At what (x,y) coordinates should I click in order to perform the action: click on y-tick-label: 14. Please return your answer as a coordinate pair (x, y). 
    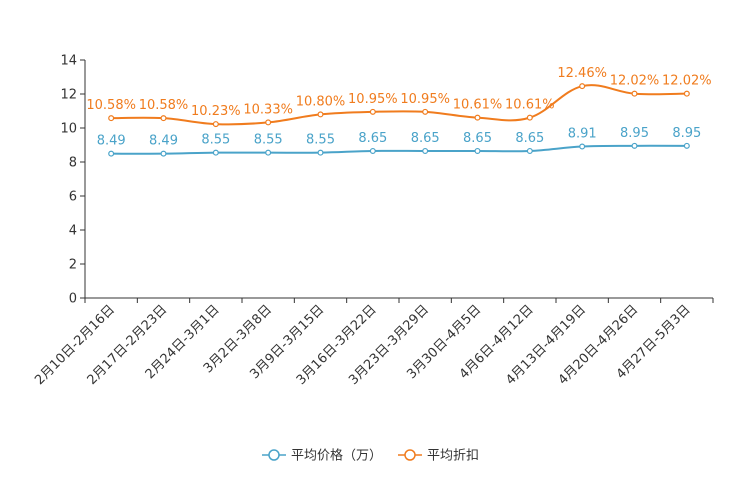
    Looking at the image, I should click on (68, 61).